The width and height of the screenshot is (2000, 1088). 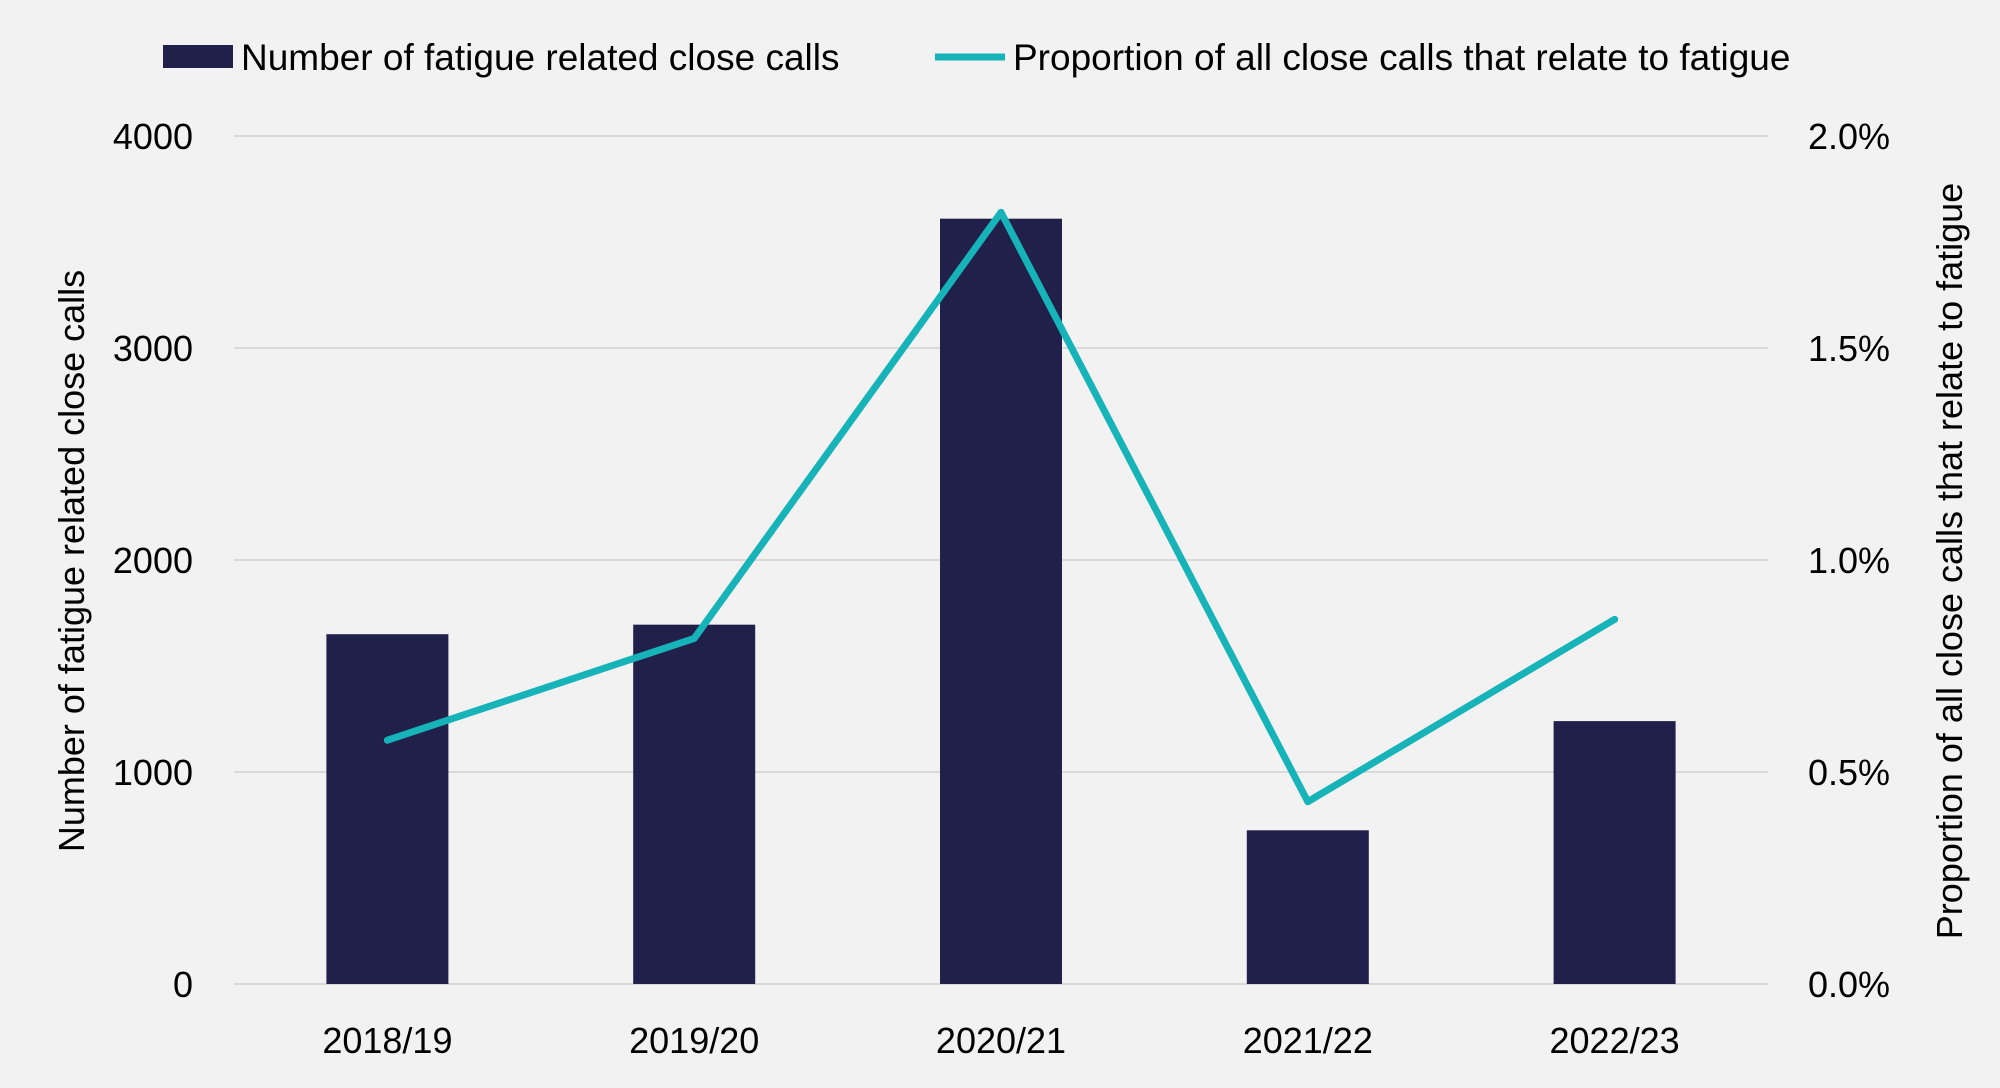 What do you see at coordinates (540, 57) in the screenshot?
I see `legend-label-bars: Number of fatigue related close calls` at bounding box center [540, 57].